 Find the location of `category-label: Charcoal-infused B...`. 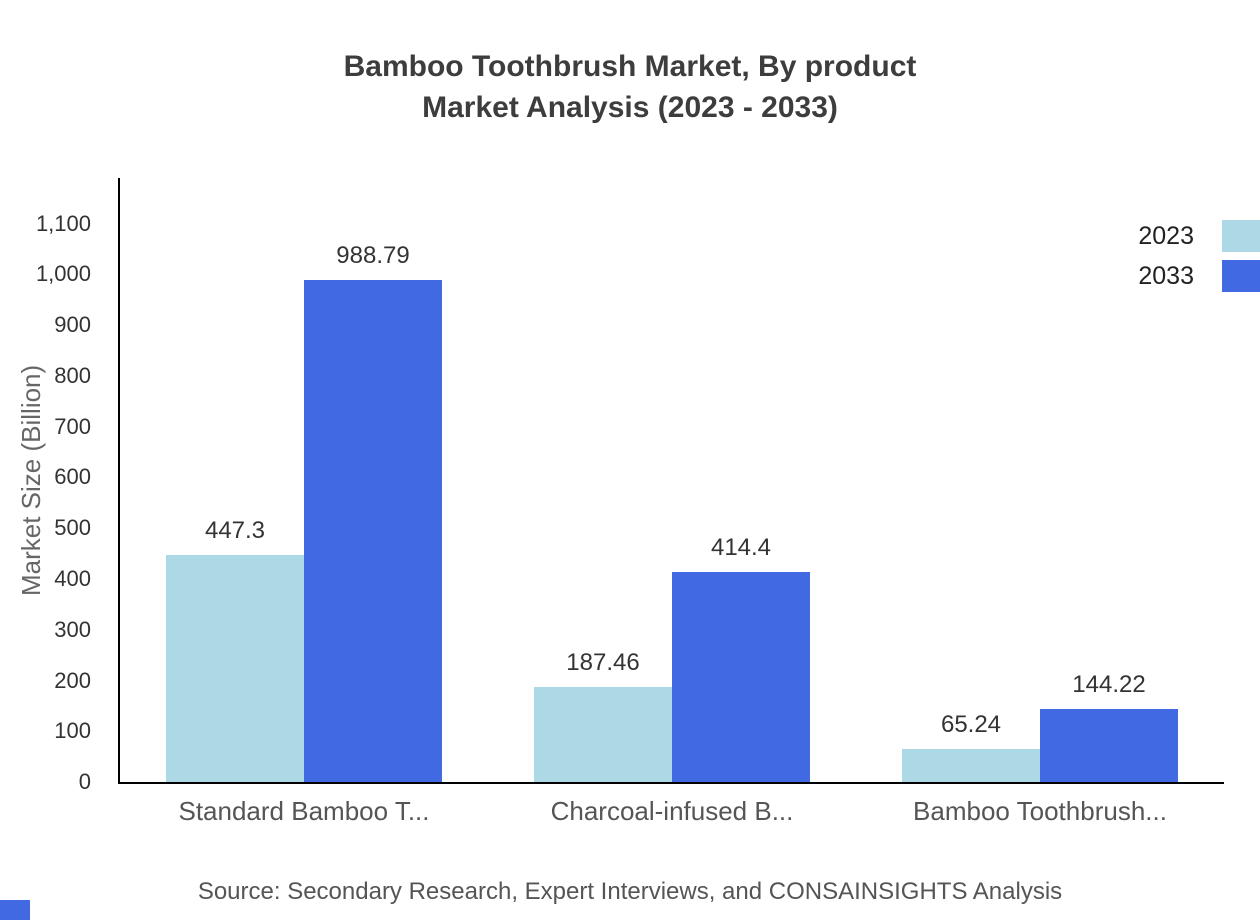

category-label: Charcoal-infused B... is located at coordinates (672, 811).